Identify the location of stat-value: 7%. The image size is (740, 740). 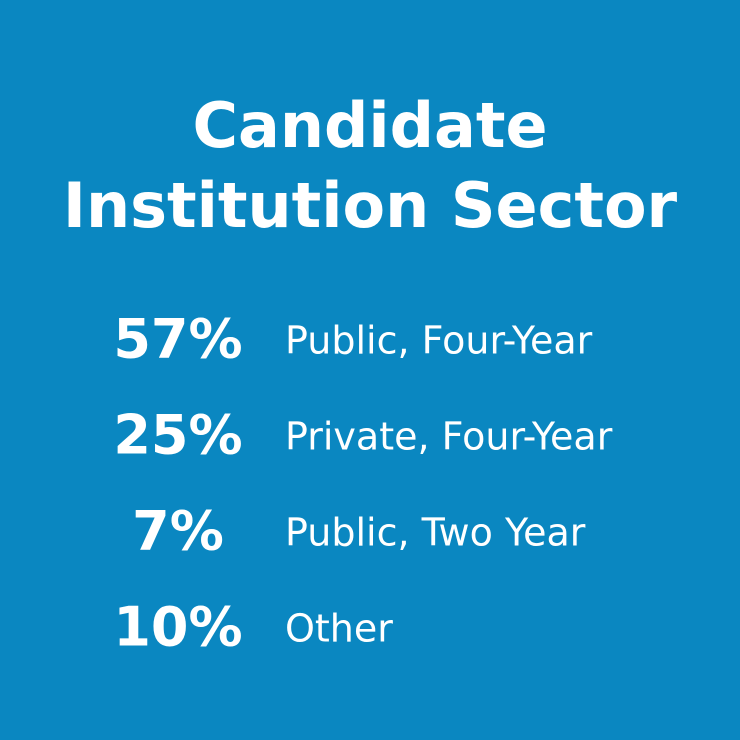
(178, 531).